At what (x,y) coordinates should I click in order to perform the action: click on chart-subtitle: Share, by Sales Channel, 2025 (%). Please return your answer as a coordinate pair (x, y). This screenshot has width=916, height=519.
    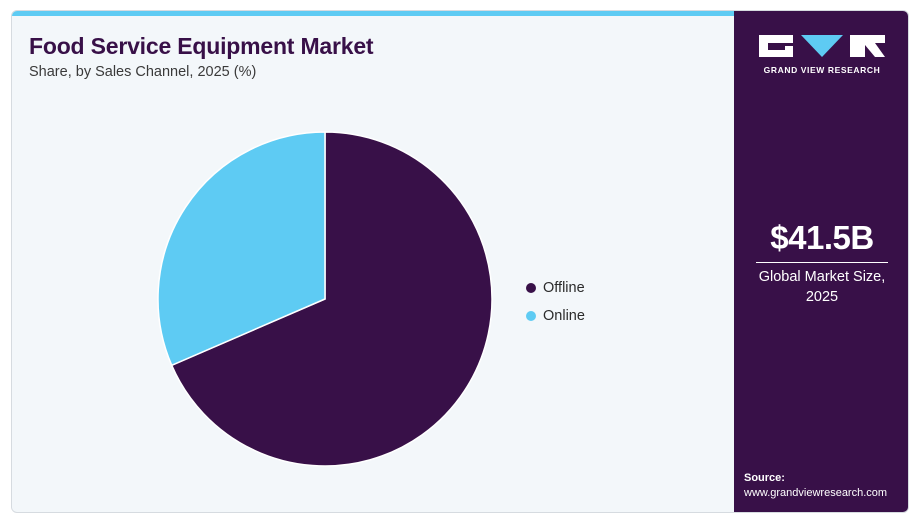
    Looking at the image, I should click on (143, 72).